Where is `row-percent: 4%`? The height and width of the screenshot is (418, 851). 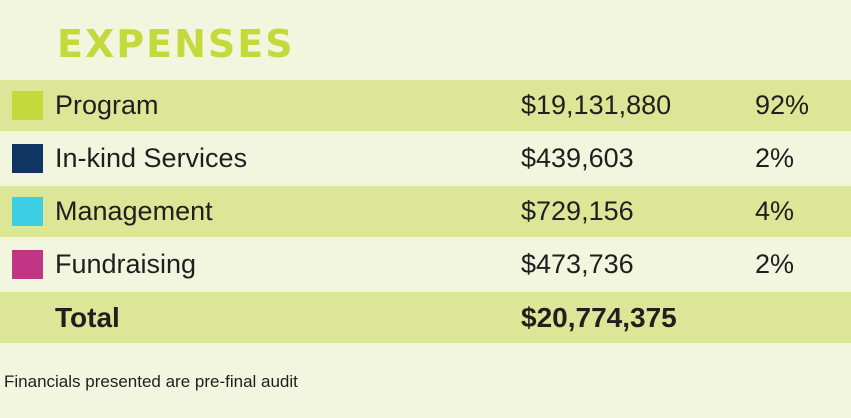 row-percent: 4% is located at coordinates (775, 211).